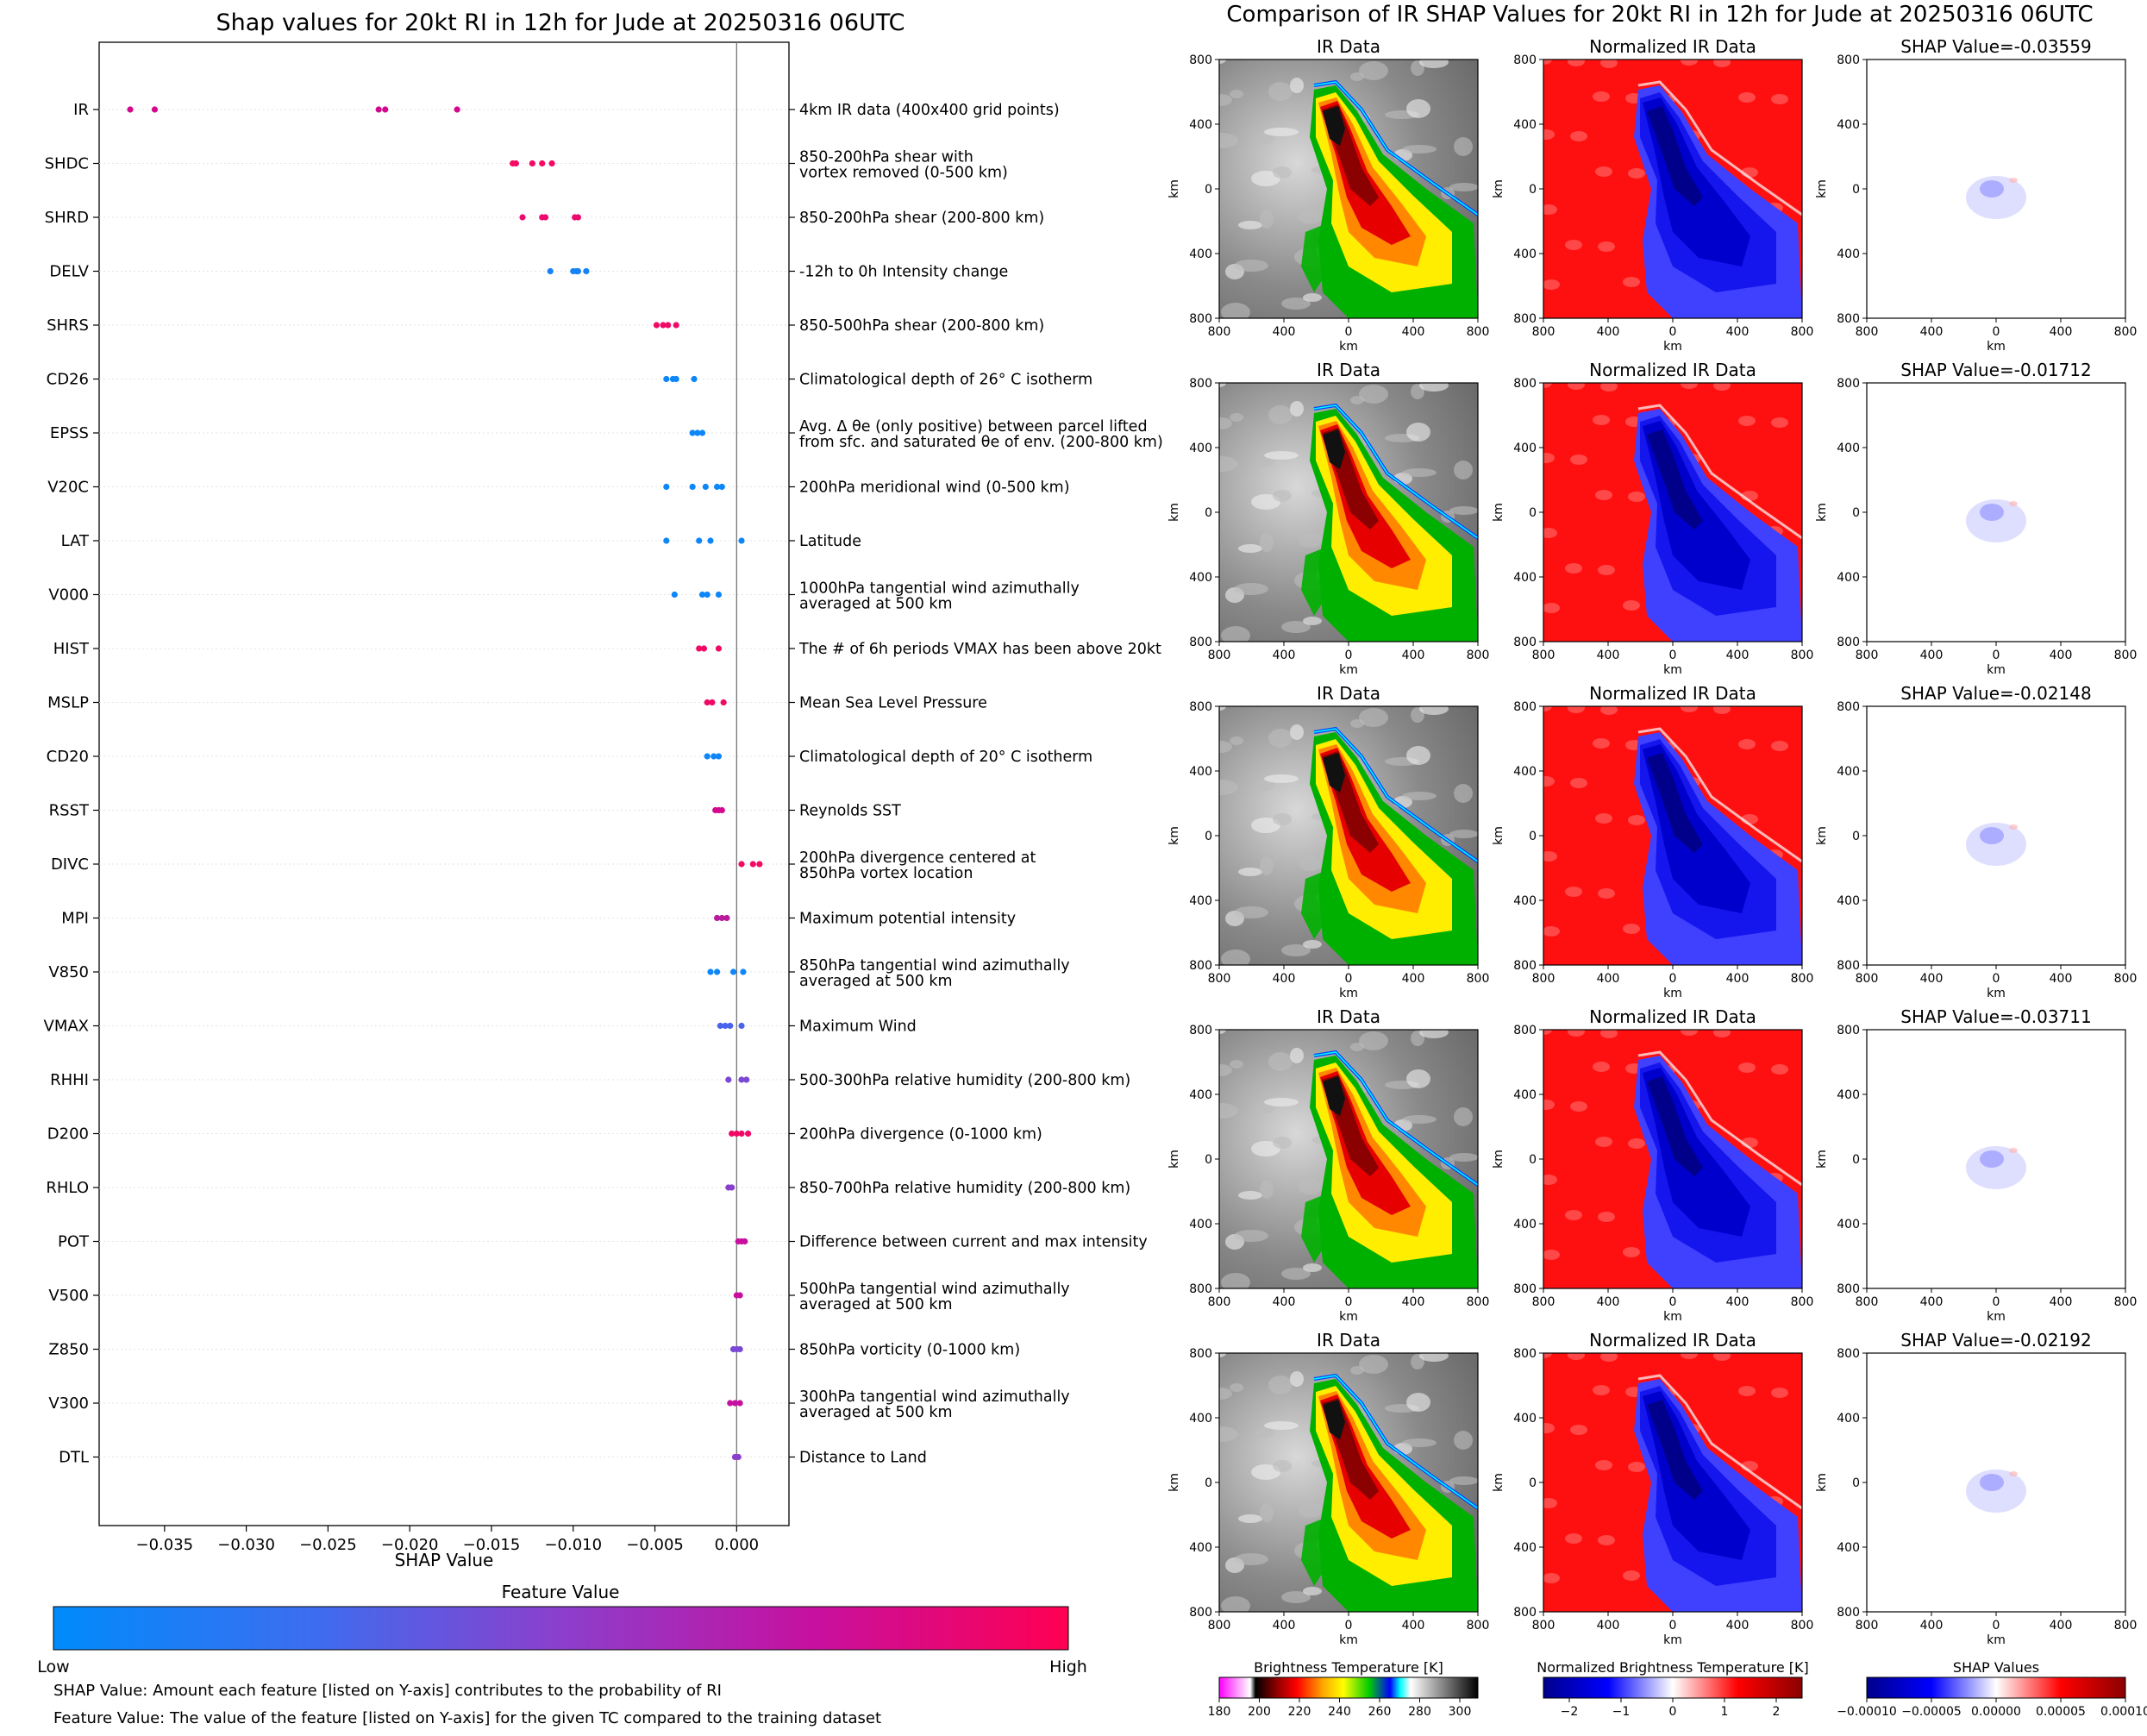 The width and height of the screenshot is (2147, 1736). What do you see at coordinates (1996, 512) in the screenshot?
I see `shap-image` at bounding box center [1996, 512].